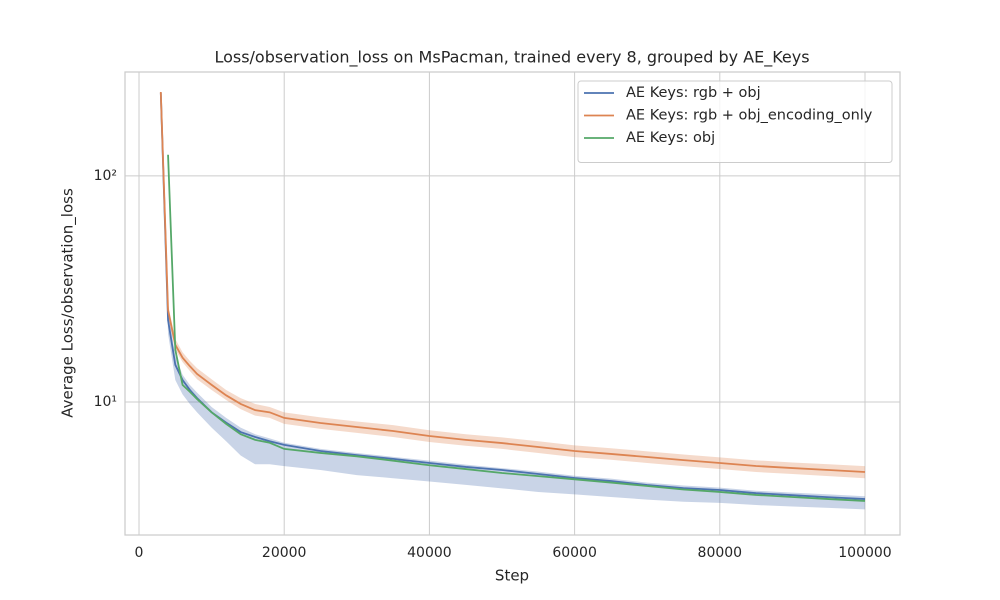 The width and height of the screenshot is (1000, 600). What do you see at coordinates (749, 116) in the screenshot?
I see `legend-label: AE Keys: rgb + obj_encoding_only` at bounding box center [749, 116].